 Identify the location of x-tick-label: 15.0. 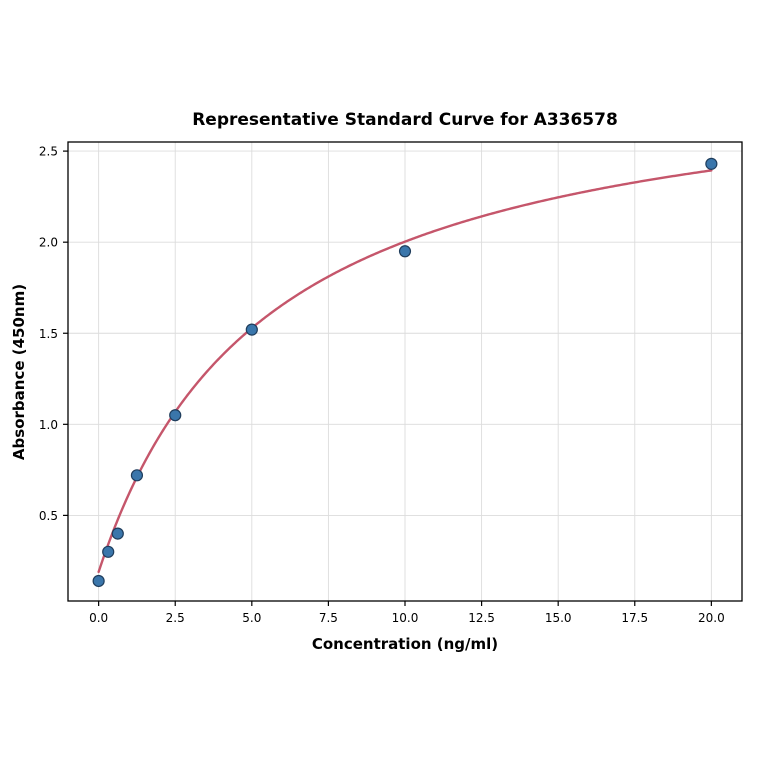
(558, 618).